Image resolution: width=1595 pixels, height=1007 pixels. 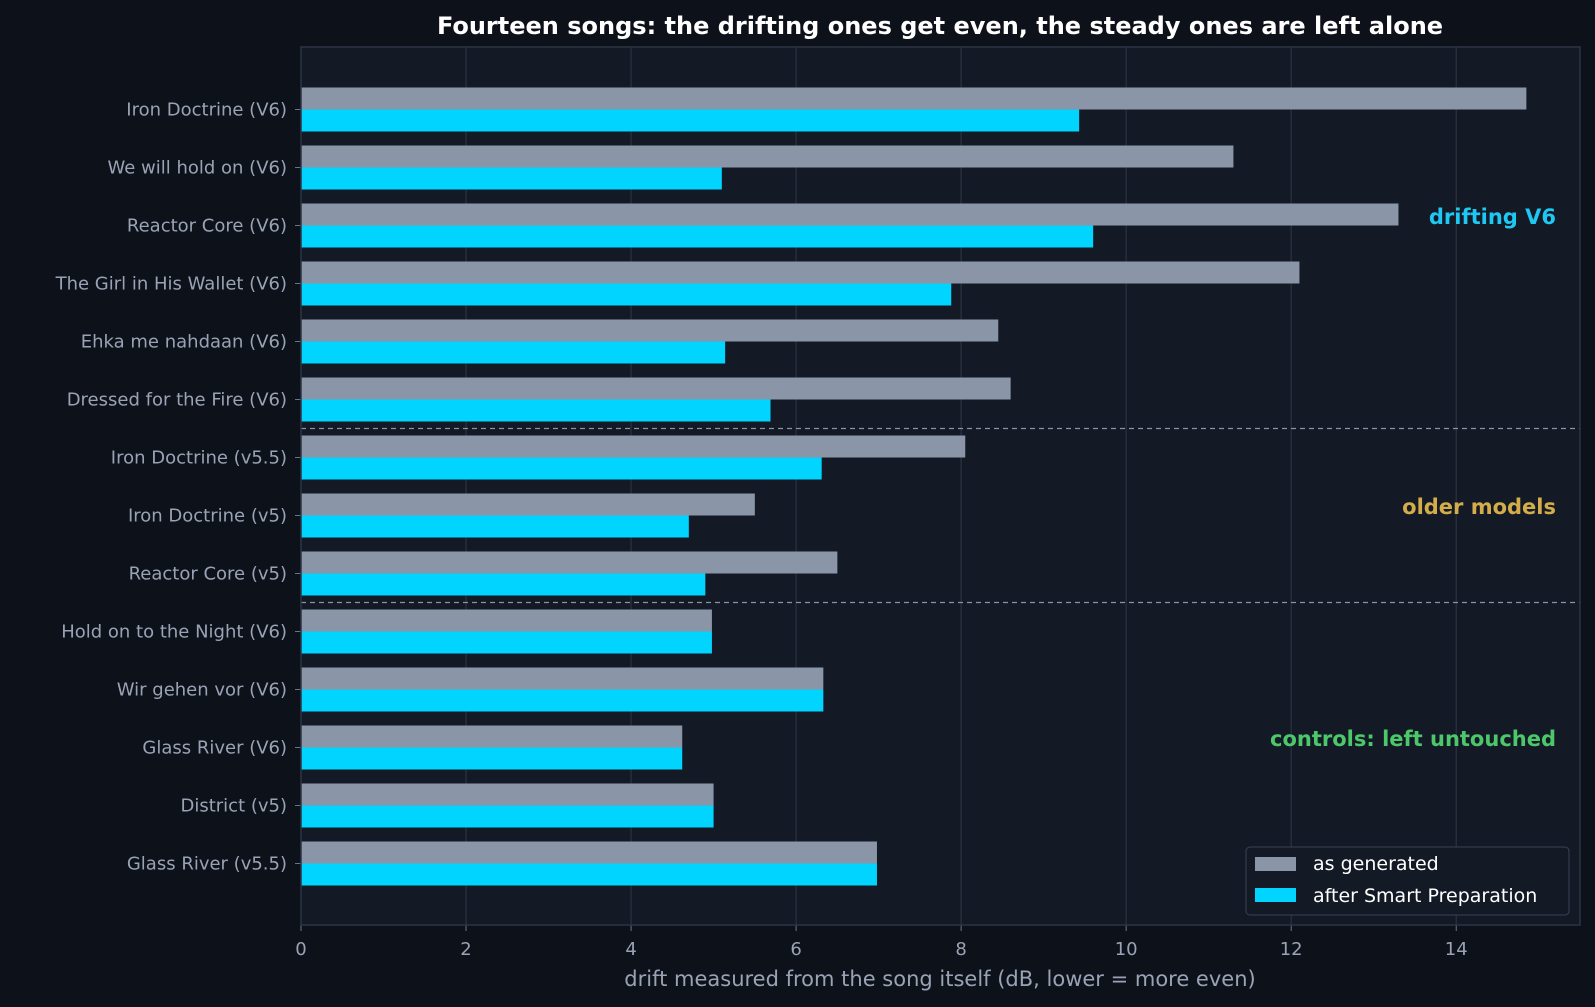 I want to click on y-tick-label: Iron Doctrine (v5), so click(x=207, y=516).